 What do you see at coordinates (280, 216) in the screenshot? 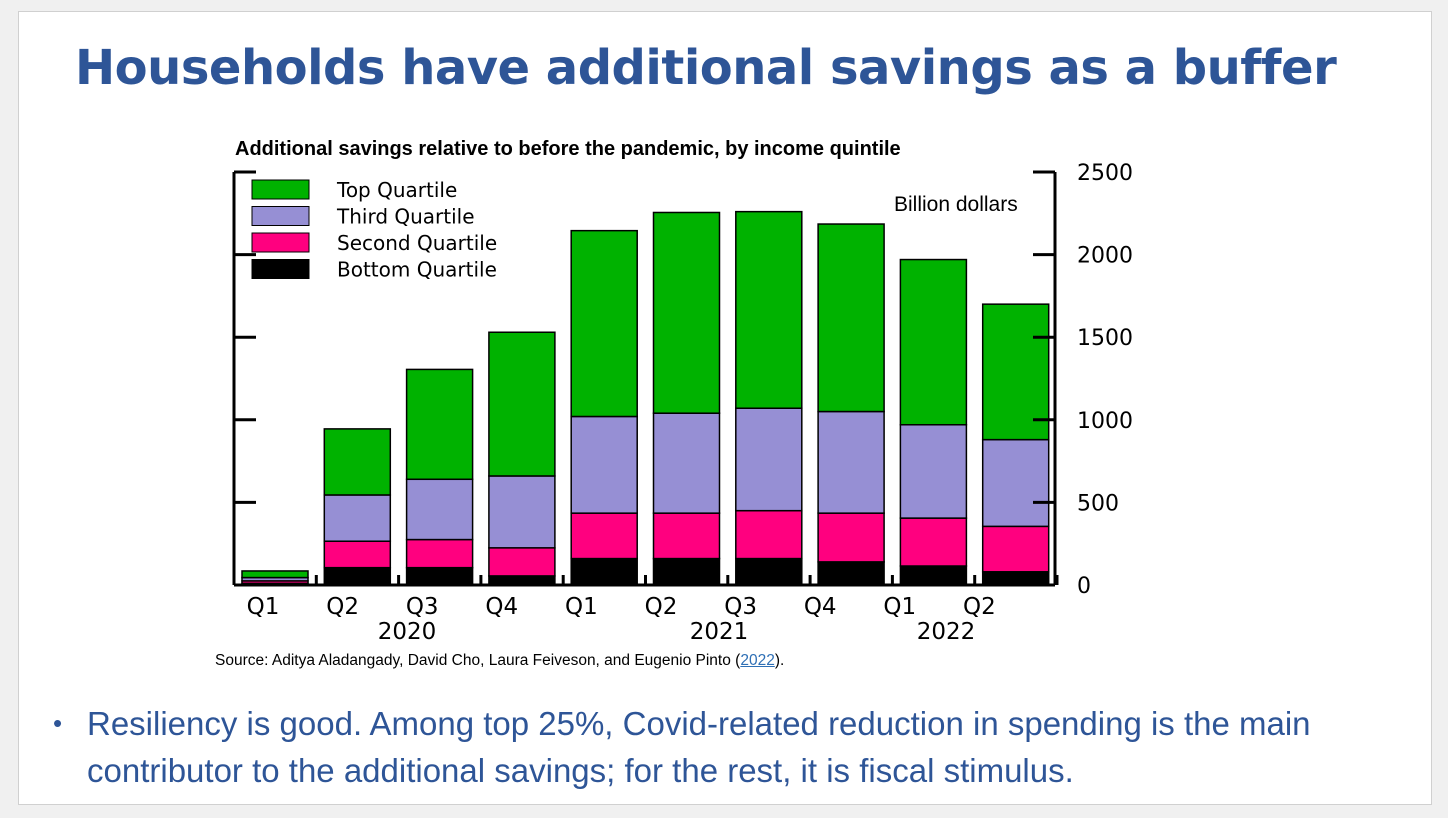
I see `legend-swatch-third-quartile` at bounding box center [280, 216].